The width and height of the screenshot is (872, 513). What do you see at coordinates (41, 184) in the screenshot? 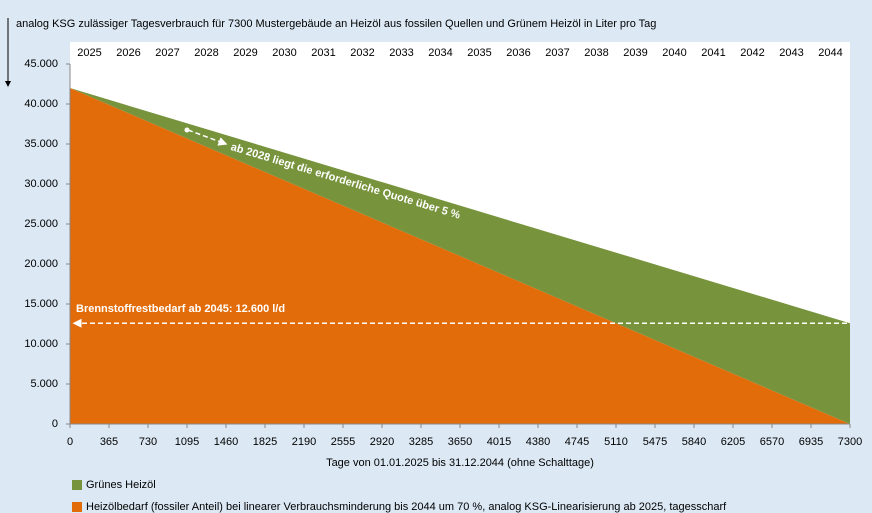
I see `y-tick-label: 30.000` at bounding box center [41, 184].